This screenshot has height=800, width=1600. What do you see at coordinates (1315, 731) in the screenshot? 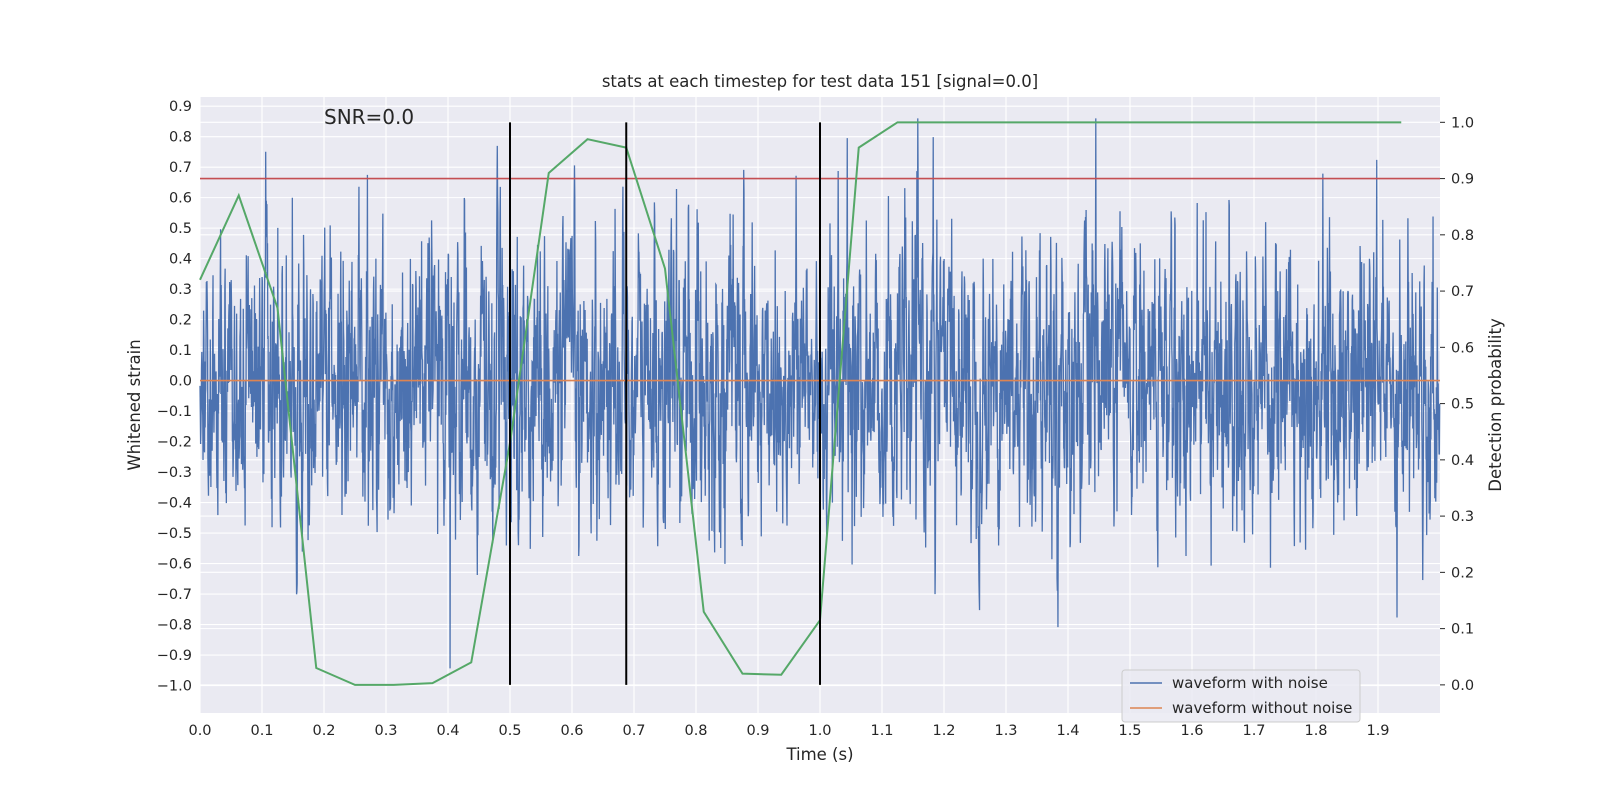
I see `x-tick-label: 1.8` at bounding box center [1315, 731].